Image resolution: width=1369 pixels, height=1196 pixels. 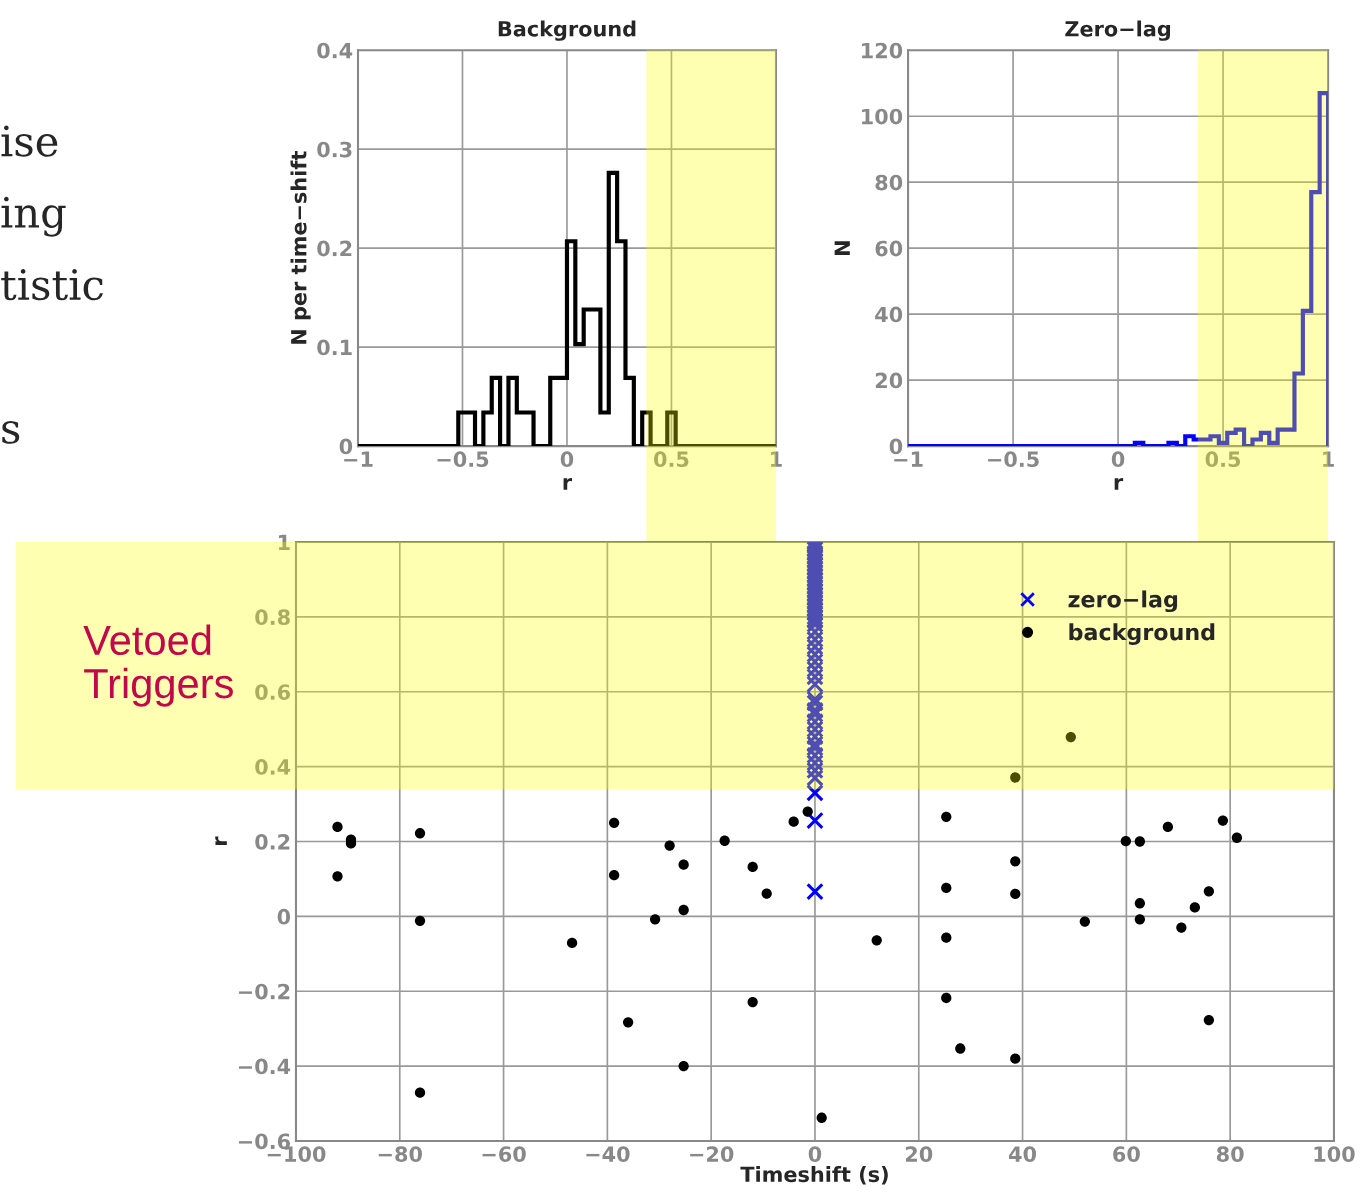 What do you see at coordinates (264, 991) in the screenshot?
I see `y-tick-label: −0.2` at bounding box center [264, 991].